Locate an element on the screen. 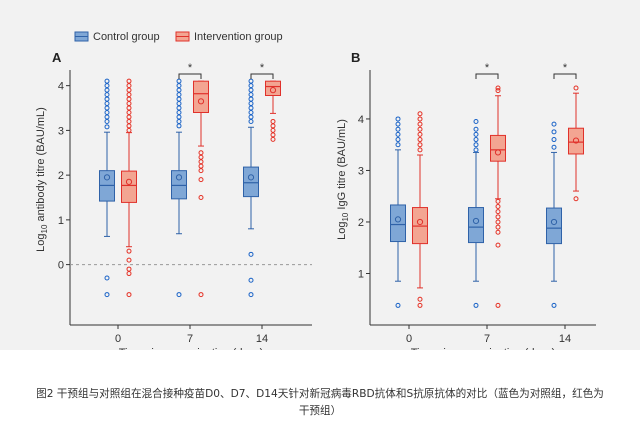 The height and width of the screenshot is (435, 640). y-axis-title: Log10 IgG titre (BAU/mL) is located at coordinates (343, 179).